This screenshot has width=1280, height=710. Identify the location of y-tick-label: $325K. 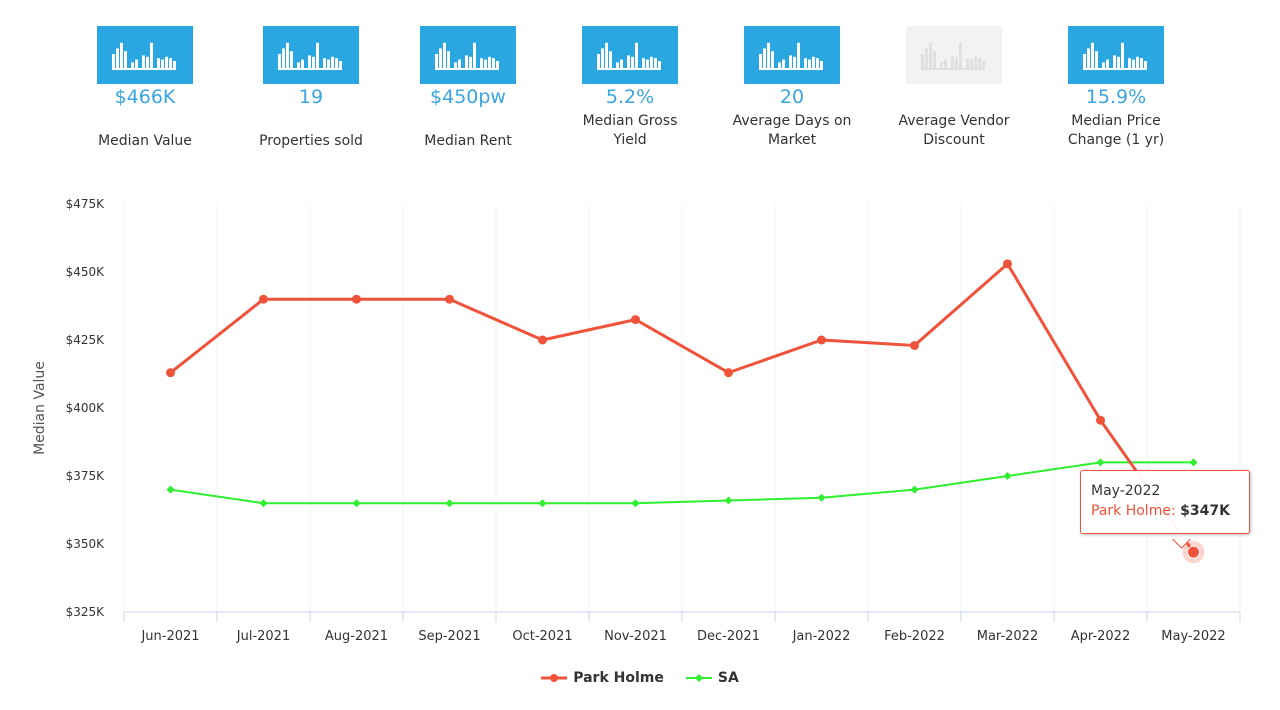
(86, 612).